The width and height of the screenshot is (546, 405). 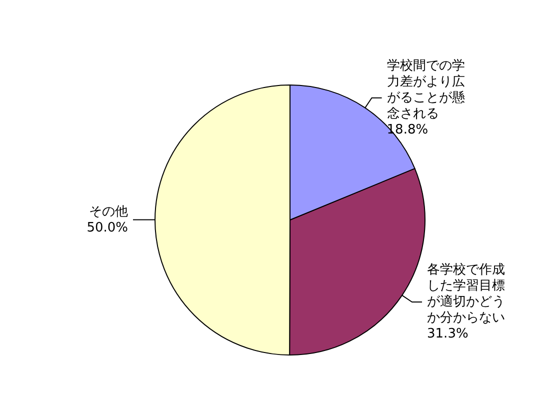 What do you see at coordinates (466, 294) in the screenshot?
I see `slice-label: 各学校で作成した学習目標が適切かどうか分からない` at bounding box center [466, 294].